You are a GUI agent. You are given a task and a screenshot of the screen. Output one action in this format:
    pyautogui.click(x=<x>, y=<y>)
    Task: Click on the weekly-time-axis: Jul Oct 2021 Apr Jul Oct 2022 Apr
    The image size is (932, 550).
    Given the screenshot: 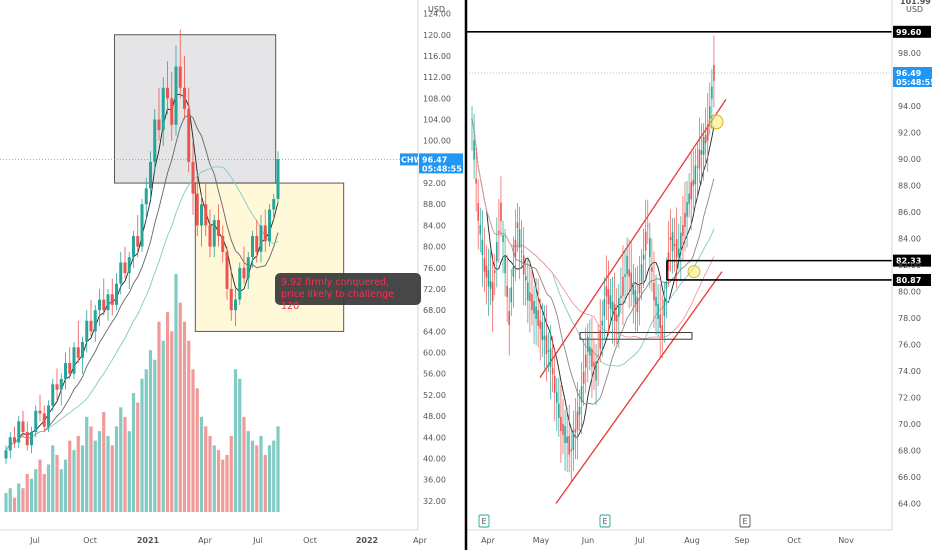 What is the action you would take?
    pyautogui.click(x=214, y=537)
    